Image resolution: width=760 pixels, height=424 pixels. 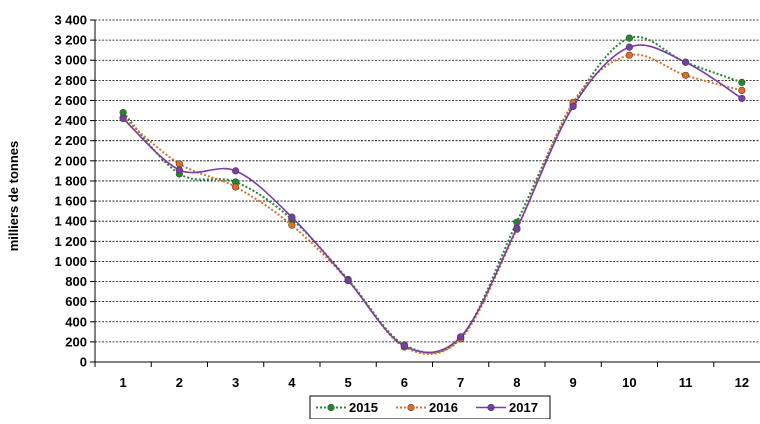 I want to click on legend-marker-2017, so click(x=491, y=407).